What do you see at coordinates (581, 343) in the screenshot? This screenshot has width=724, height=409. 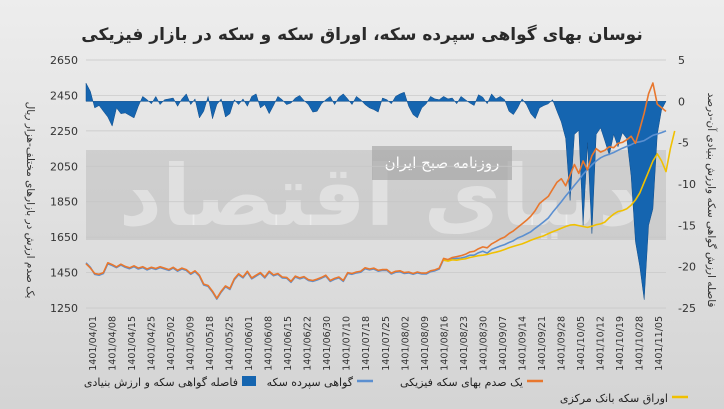 I see `x-tick-label: 1401/10/05` at bounding box center [581, 343].